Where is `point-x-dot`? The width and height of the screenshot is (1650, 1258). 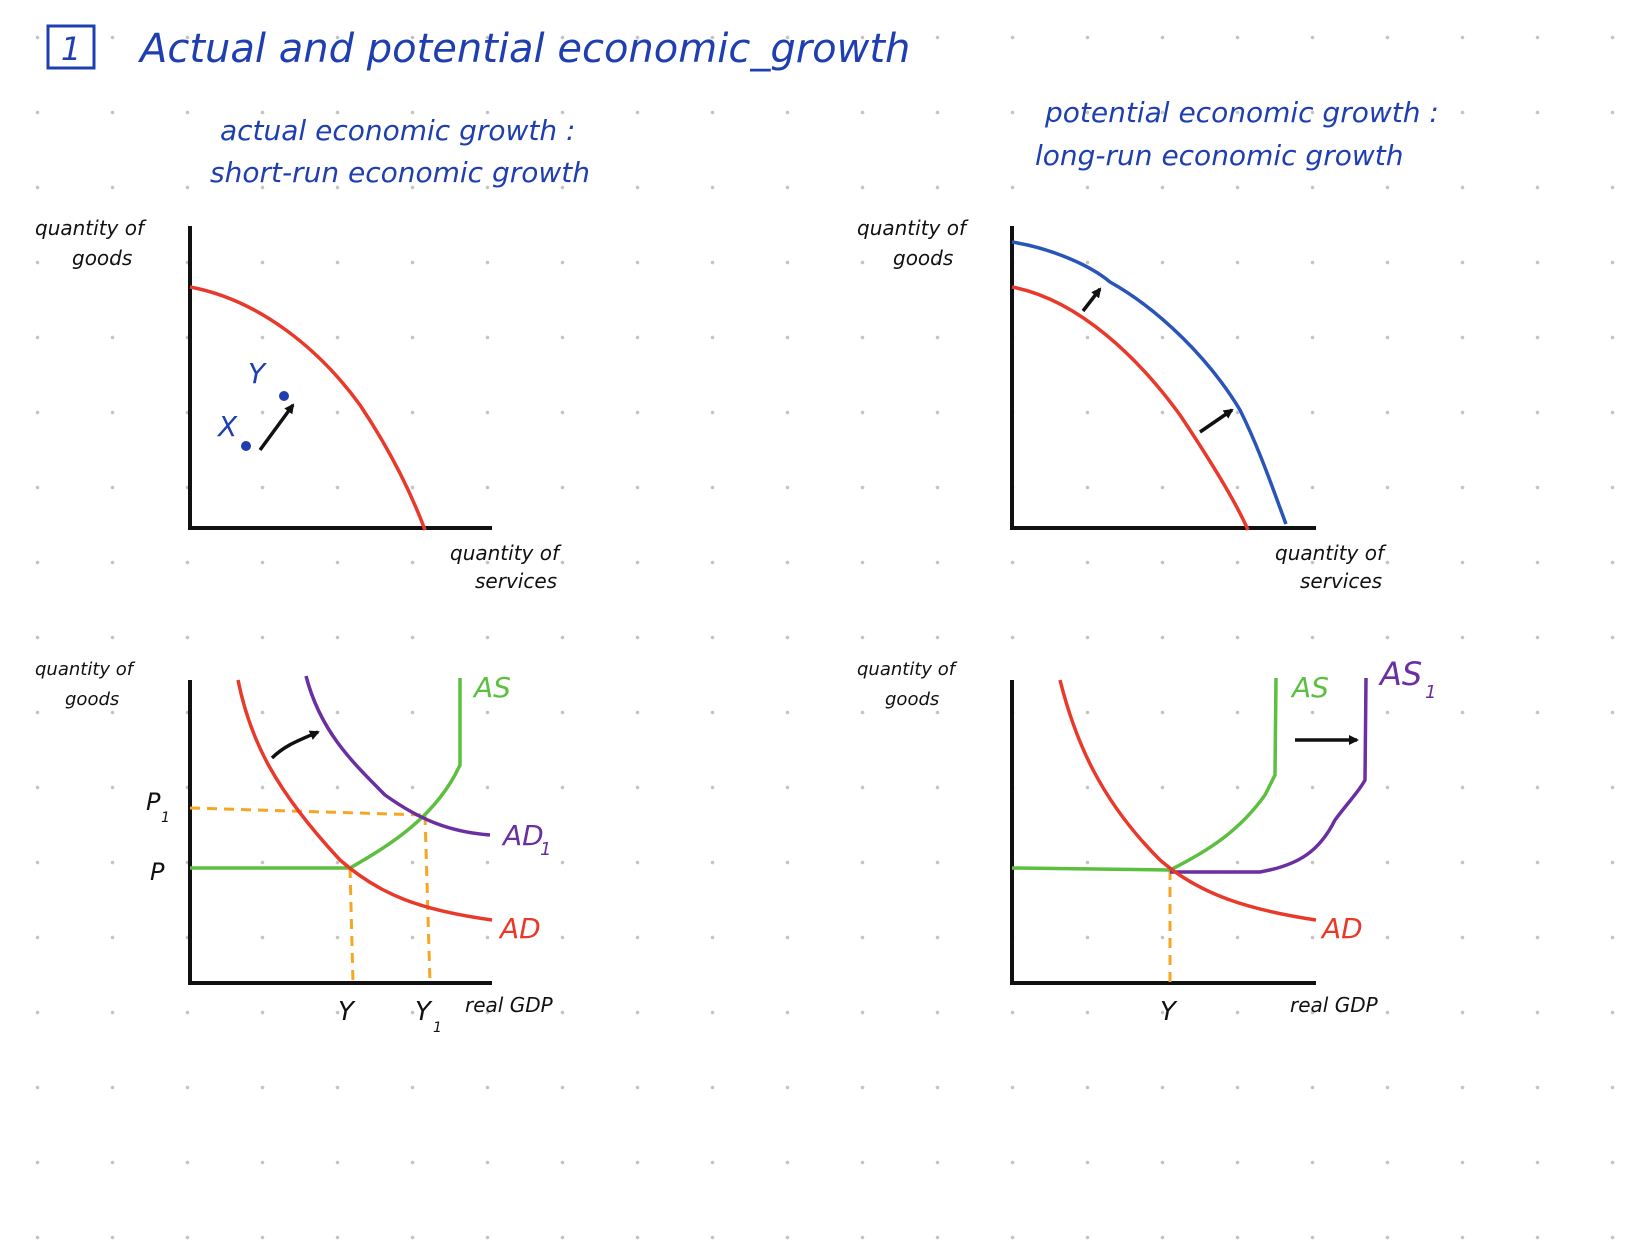
point-x-dot is located at coordinates (246, 446).